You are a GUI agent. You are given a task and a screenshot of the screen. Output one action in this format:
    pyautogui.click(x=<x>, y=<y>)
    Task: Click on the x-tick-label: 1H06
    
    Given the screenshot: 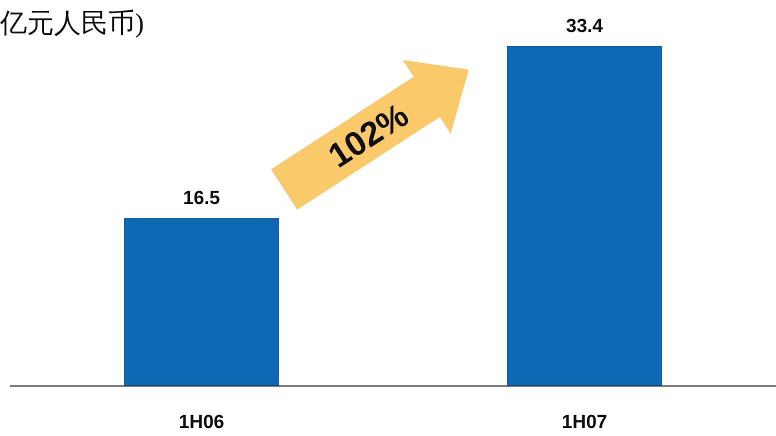 What is the action you would take?
    pyautogui.click(x=201, y=422)
    